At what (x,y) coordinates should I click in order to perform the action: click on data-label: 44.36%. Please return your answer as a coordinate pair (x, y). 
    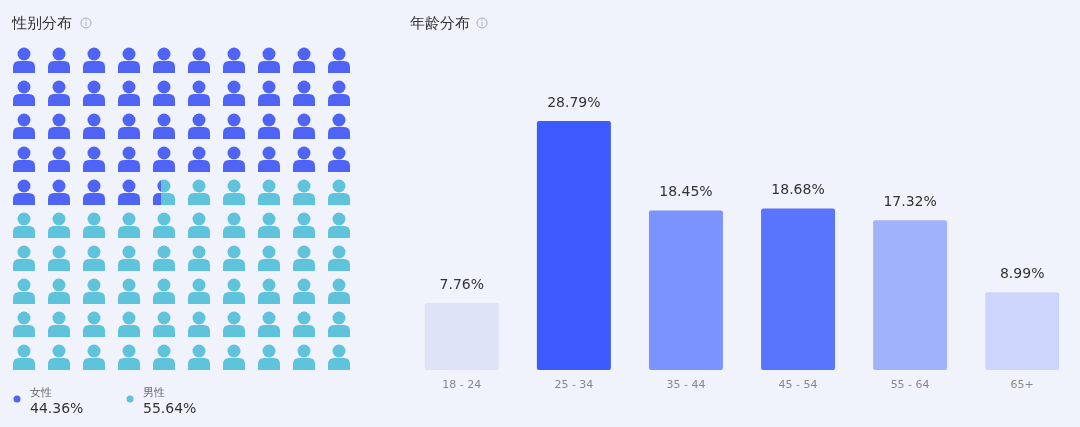
    Looking at the image, I should click on (57, 408).